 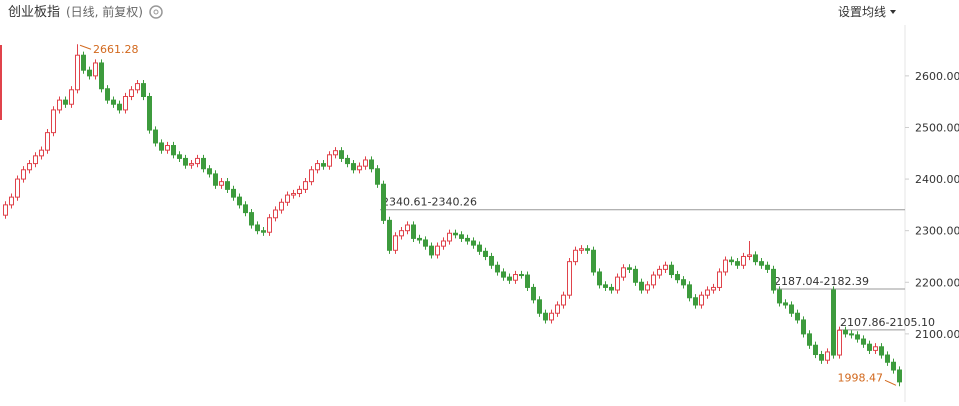 What do you see at coordinates (116, 49) in the screenshot?
I see `max-label: 2661.28` at bounding box center [116, 49].